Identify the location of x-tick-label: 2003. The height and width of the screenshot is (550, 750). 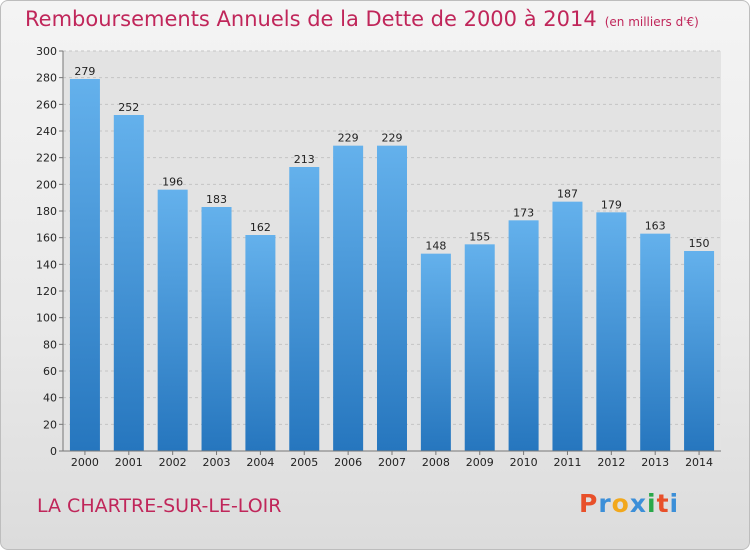
(217, 462).